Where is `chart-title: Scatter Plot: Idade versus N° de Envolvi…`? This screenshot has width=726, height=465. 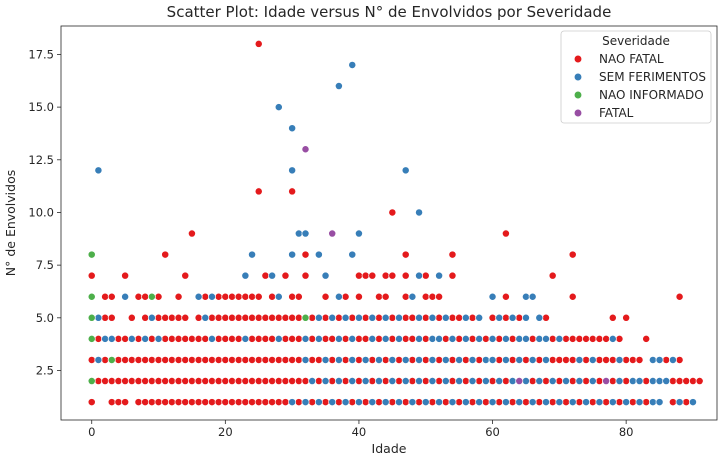 chart-title: Scatter Plot: Idade versus N° de Envolvi… is located at coordinates (389, 12).